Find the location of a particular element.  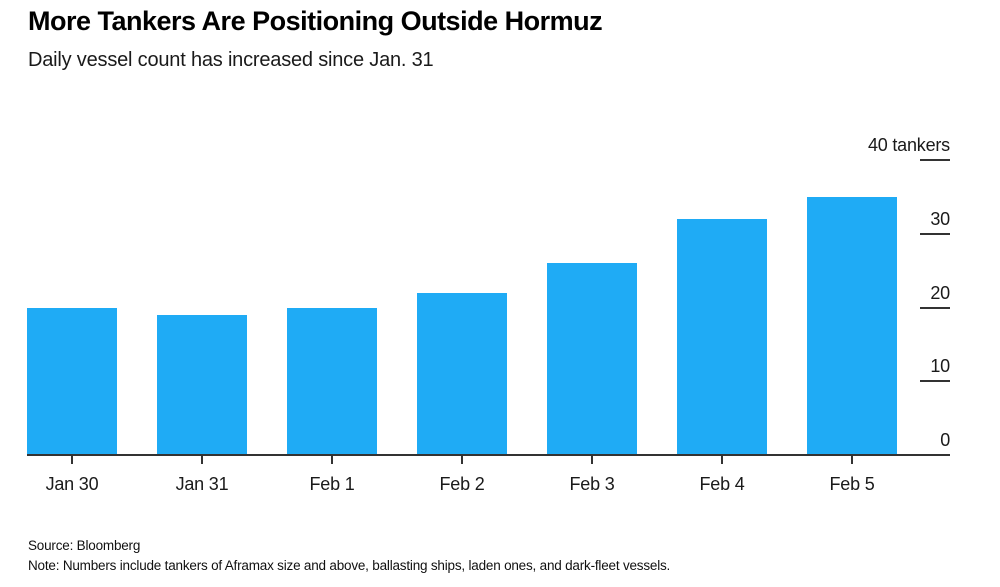

y-axis-tick-label: 20 is located at coordinates (940, 292).